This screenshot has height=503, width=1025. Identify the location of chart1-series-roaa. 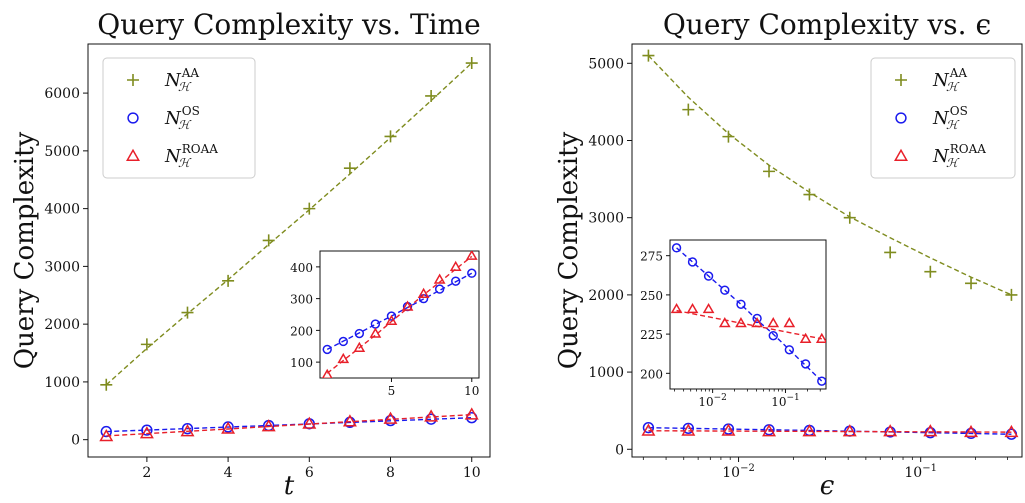
(289, 424).